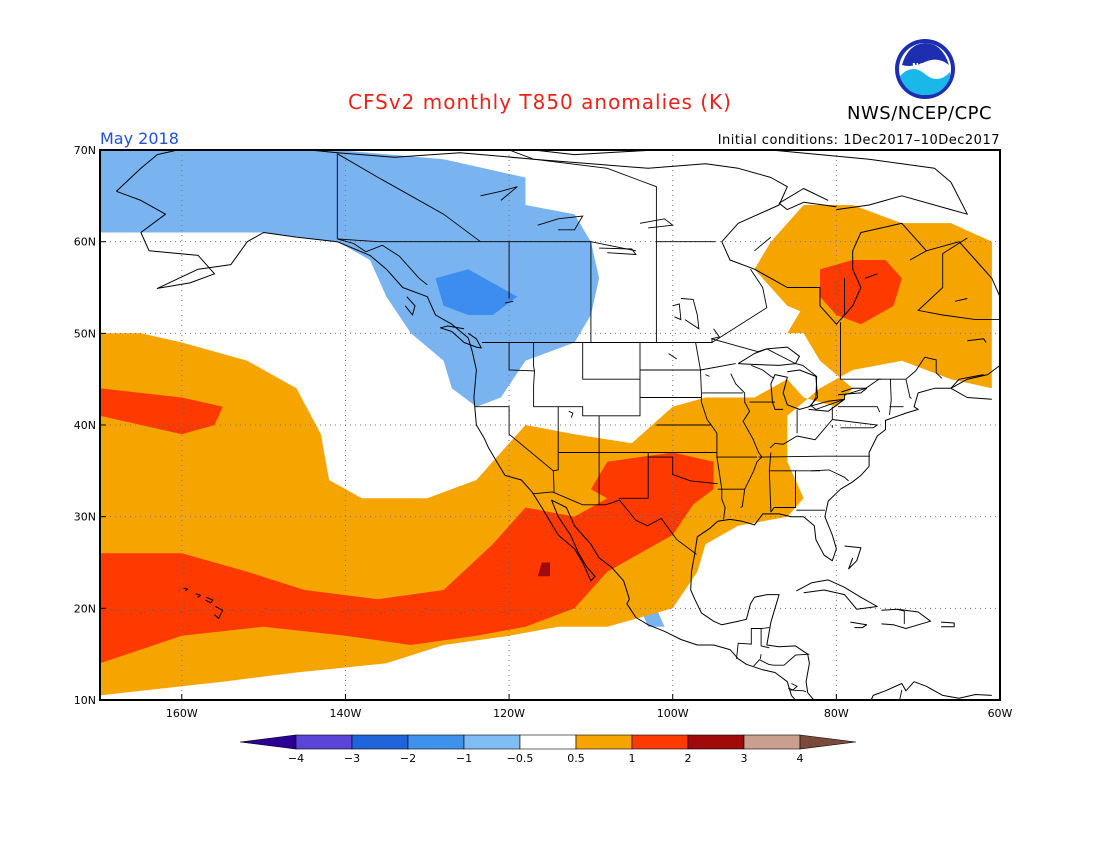 The width and height of the screenshot is (1100, 850). What do you see at coordinates (85, 333) in the screenshot?
I see `lat-label: 50N` at bounding box center [85, 333].